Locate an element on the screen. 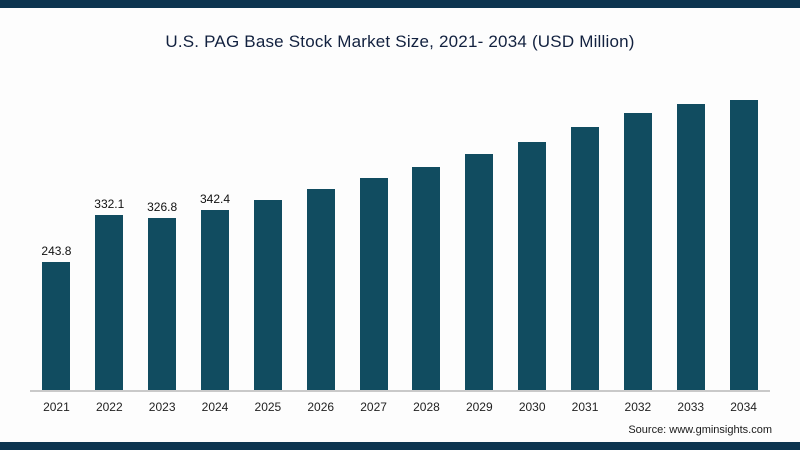  bar-column: 243.8 is located at coordinates (56, 317).